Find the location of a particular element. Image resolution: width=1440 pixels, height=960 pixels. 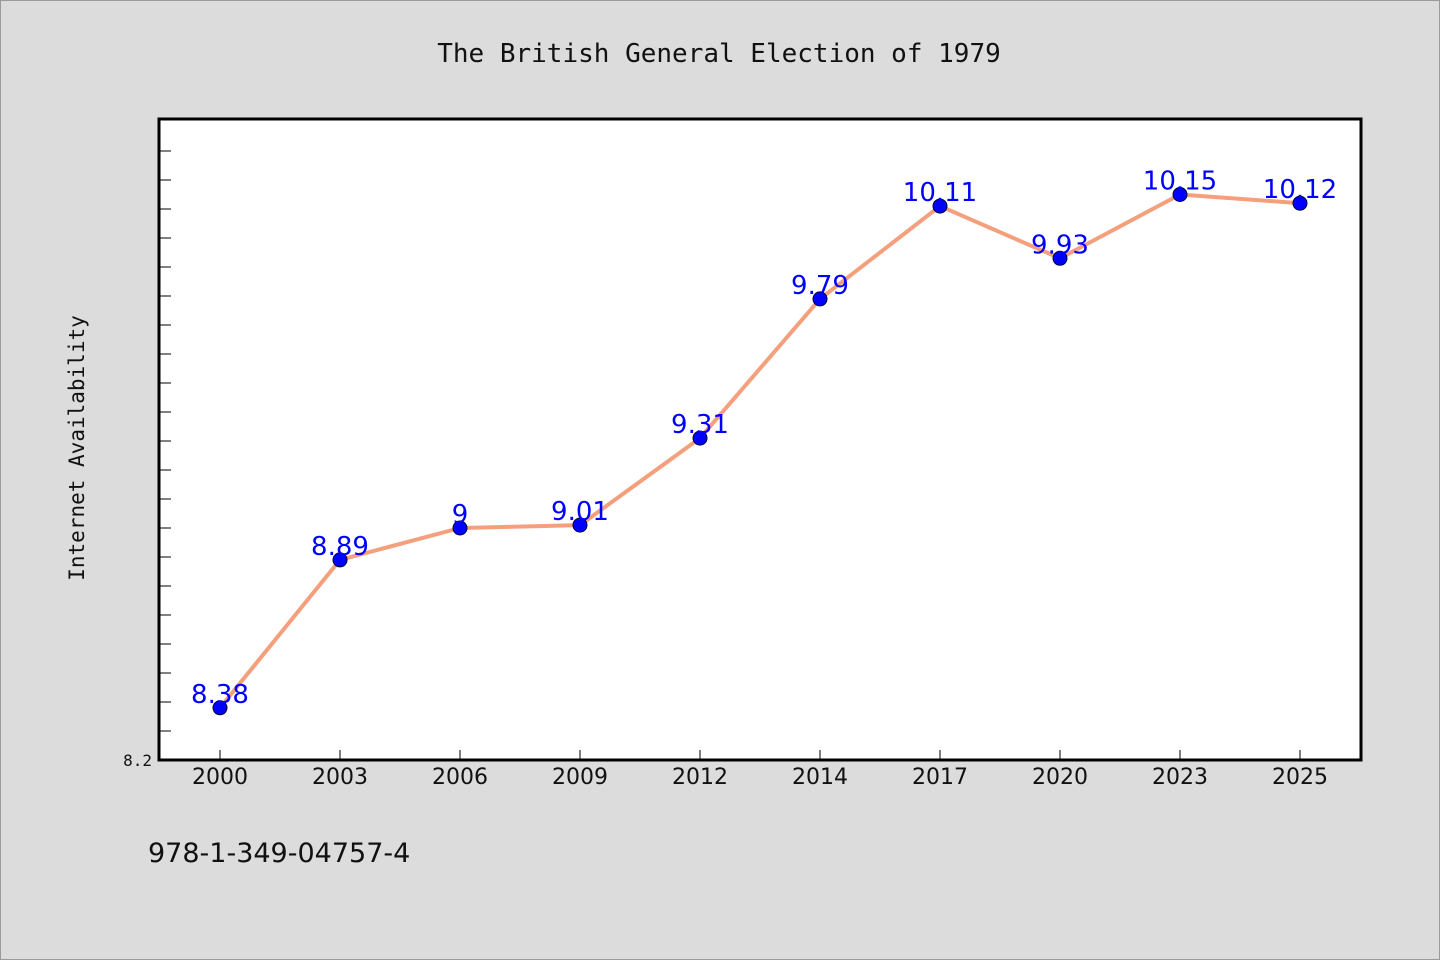

data-label: 9.79 is located at coordinates (820, 286).